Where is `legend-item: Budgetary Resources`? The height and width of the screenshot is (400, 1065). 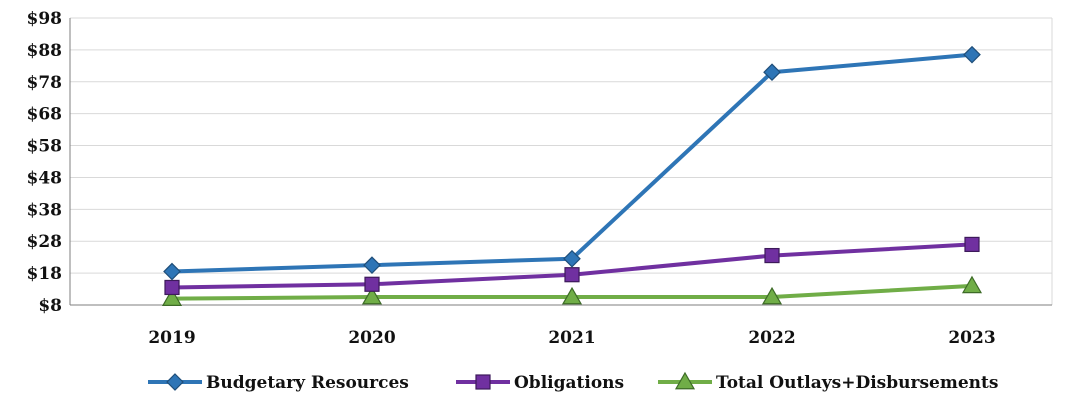
legend-item: Budgetary Resources is located at coordinates (278, 383).